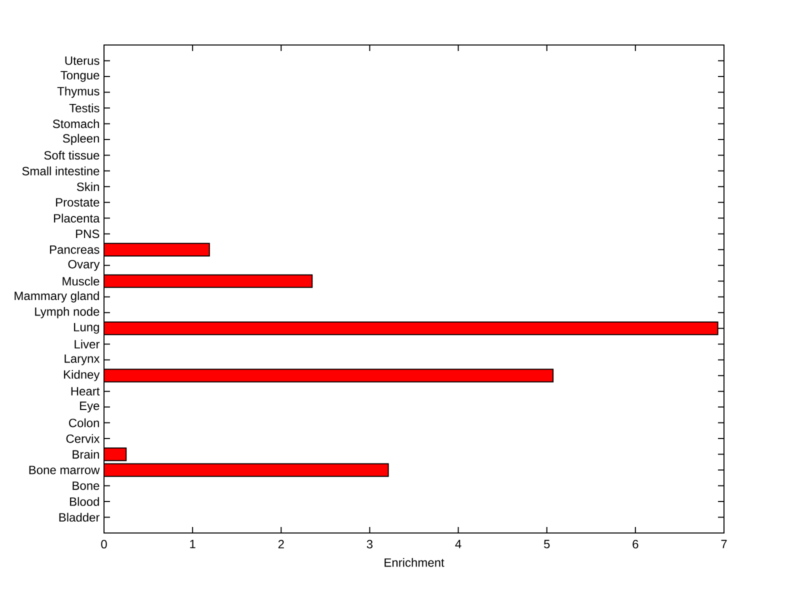 This screenshot has width=800, height=599. What do you see at coordinates (193, 544) in the screenshot?
I see `x-tick-label: 1` at bounding box center [193, 544].